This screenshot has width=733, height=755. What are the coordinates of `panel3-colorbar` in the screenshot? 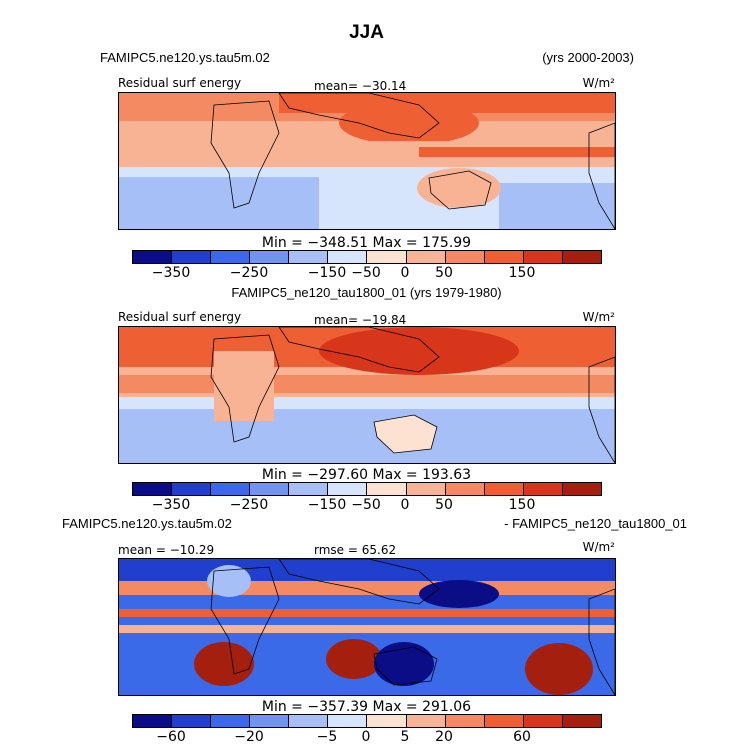 It's located at (367, 721).